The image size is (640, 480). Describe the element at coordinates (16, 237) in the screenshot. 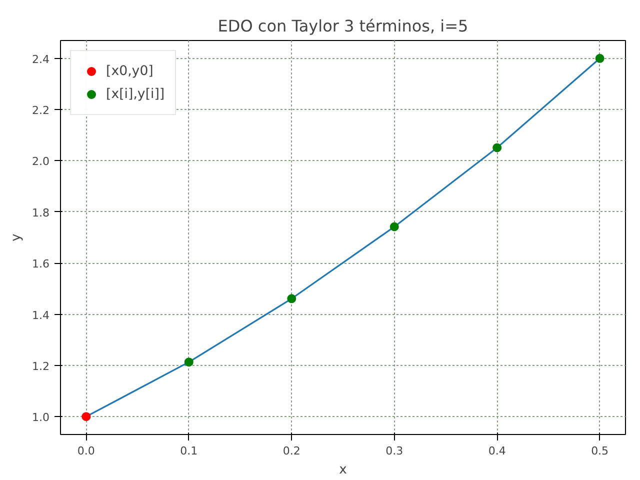

I see `y-axis-title: y` at that location.